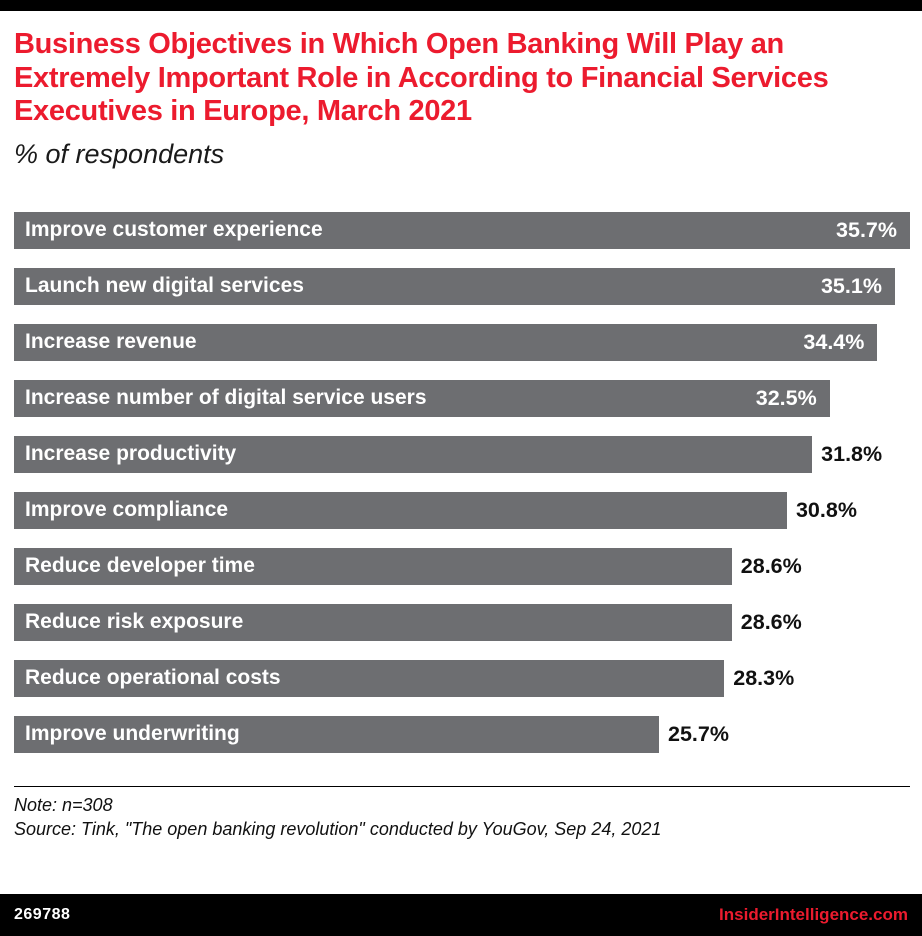 This screenshot has height=936, width=922. What do you see at coordinates (813, 914) in the screenshot?
I see `brand-link: InsiderIntelligence.com` at bounding box center [813, 914].